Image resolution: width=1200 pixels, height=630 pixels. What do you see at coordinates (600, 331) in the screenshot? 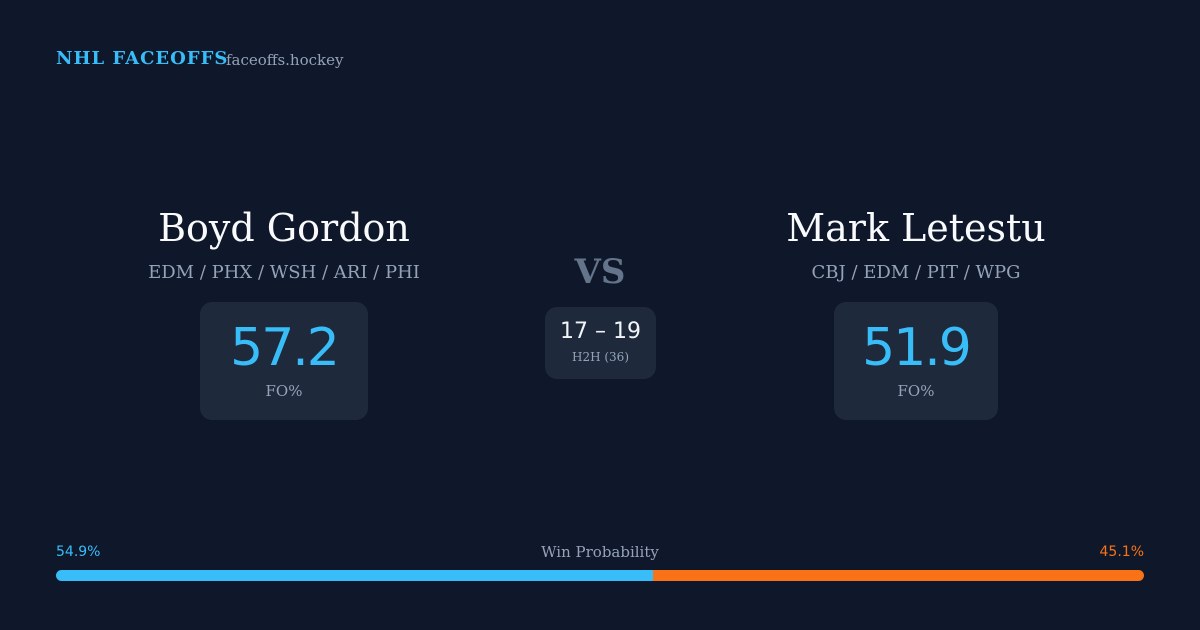
I see `h2h-score: 17 – 19` at bounding box center [600, 331].